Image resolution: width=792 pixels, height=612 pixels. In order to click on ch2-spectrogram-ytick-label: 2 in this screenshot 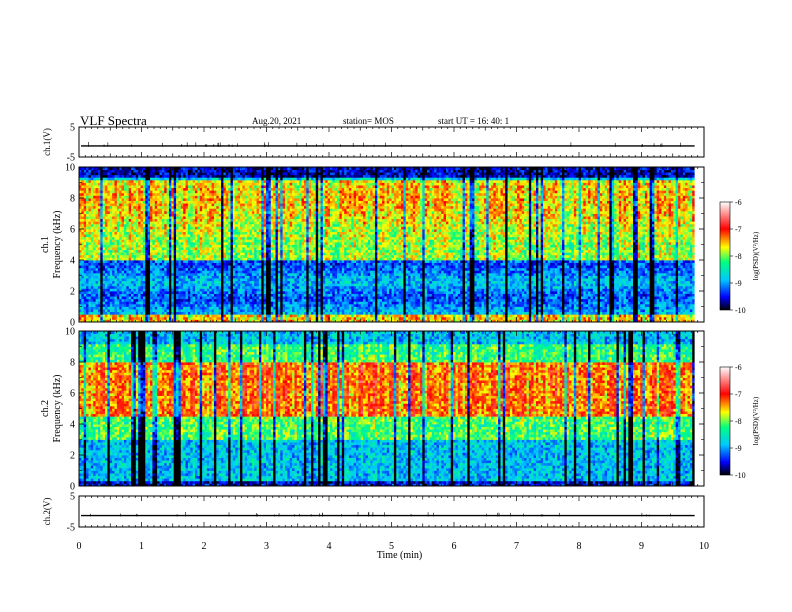, I will do `click(72, 456)`.